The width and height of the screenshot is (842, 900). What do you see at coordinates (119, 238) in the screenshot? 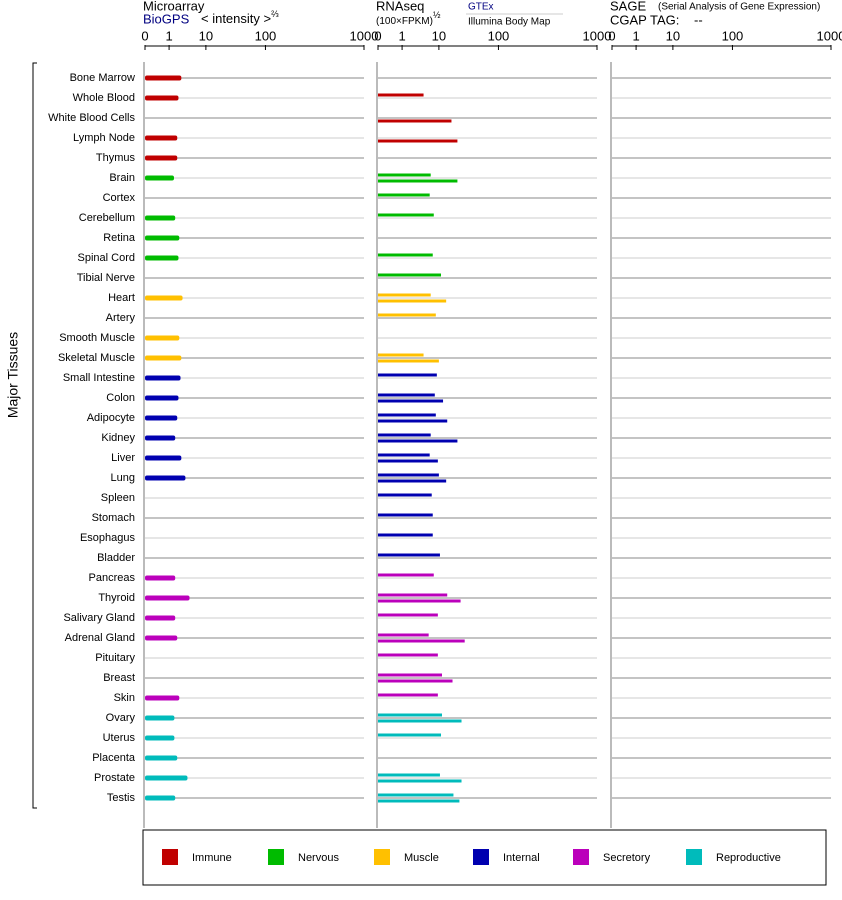
I see `category-label: Retina` at bounding box center [119, 238].